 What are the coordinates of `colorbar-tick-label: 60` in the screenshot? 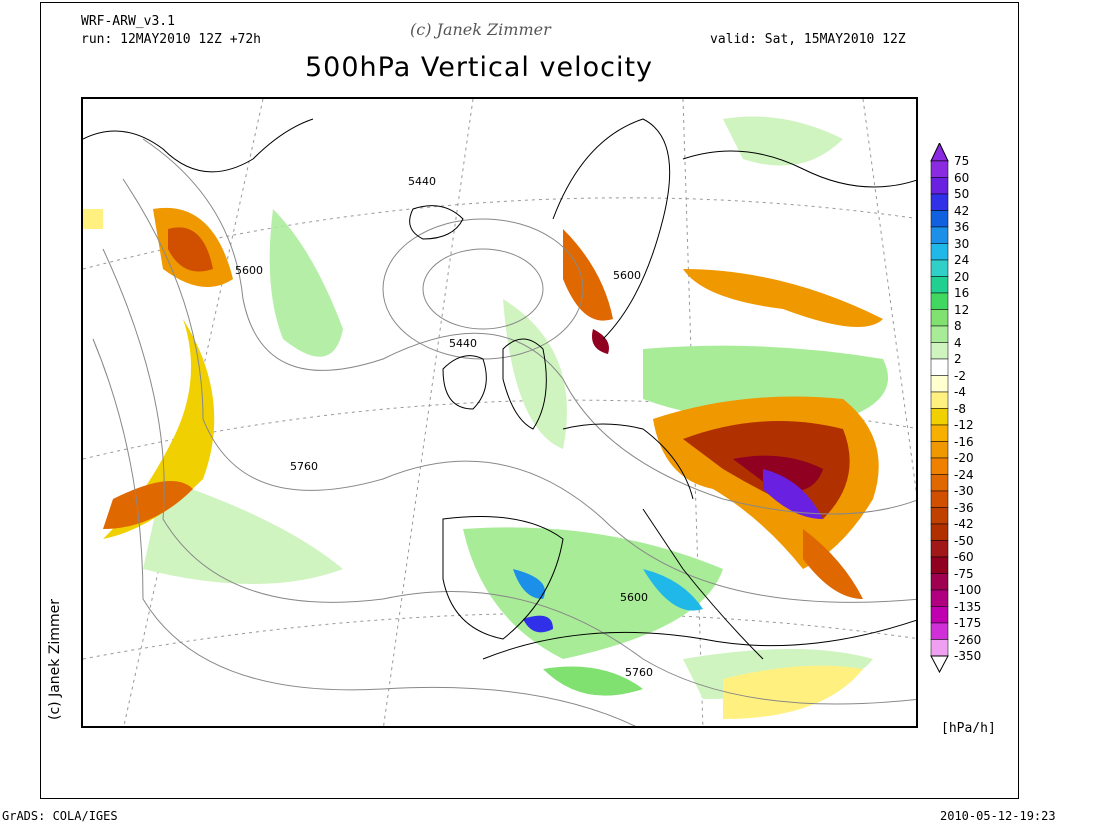 It's located at (962, 177).